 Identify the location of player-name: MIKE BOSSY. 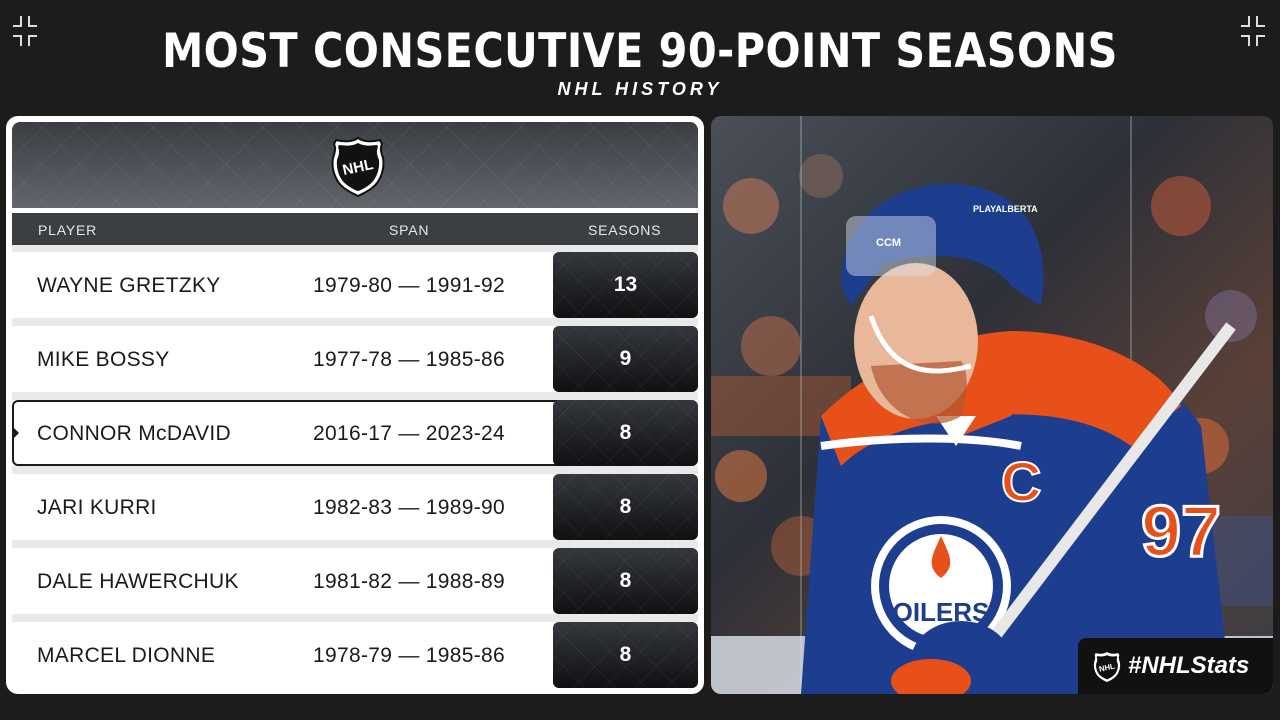
(103, 359).